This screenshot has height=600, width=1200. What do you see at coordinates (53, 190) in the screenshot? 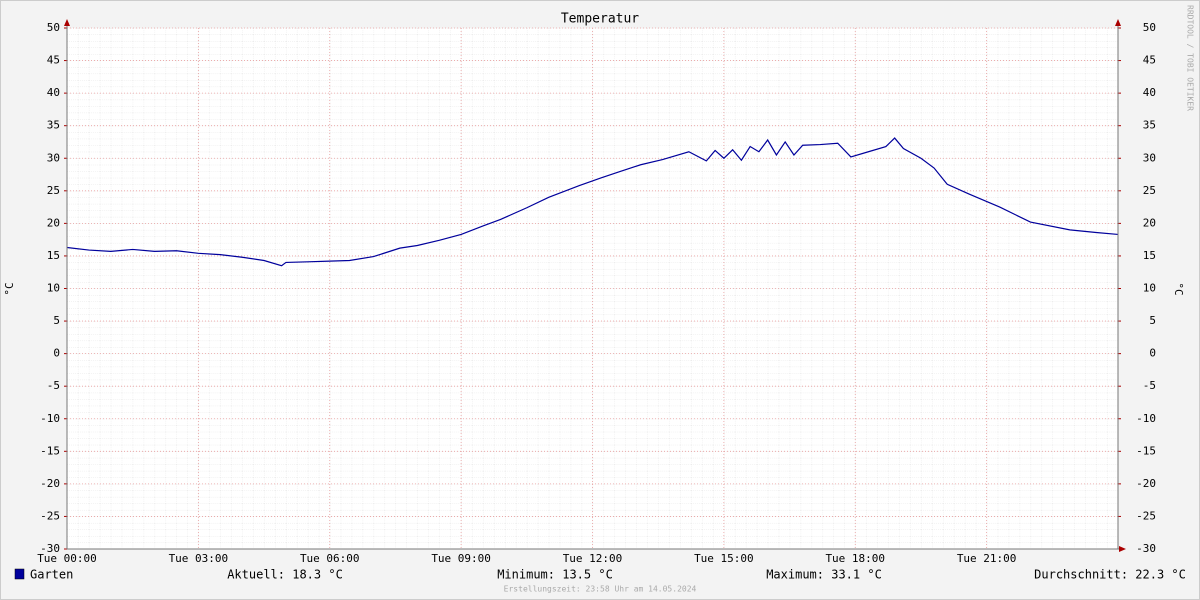
I see `y-tick-label: 25` at bounding box center [53, 190].